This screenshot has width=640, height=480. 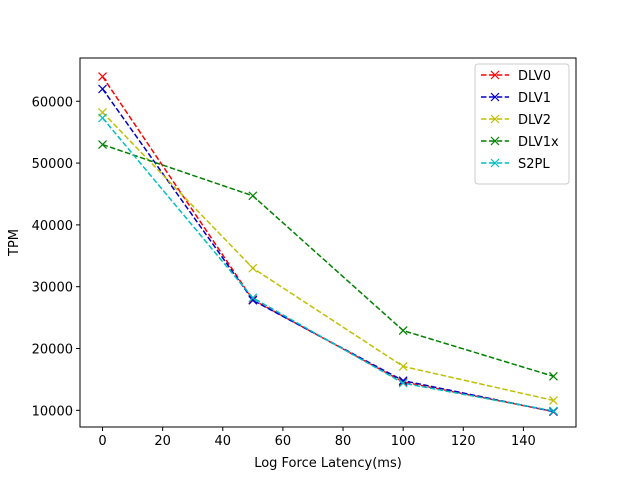 What do you see at coordinates (52, 288) in the screenshot?
I see `y-tick-label: 30000` at bounding box center [52, 288].